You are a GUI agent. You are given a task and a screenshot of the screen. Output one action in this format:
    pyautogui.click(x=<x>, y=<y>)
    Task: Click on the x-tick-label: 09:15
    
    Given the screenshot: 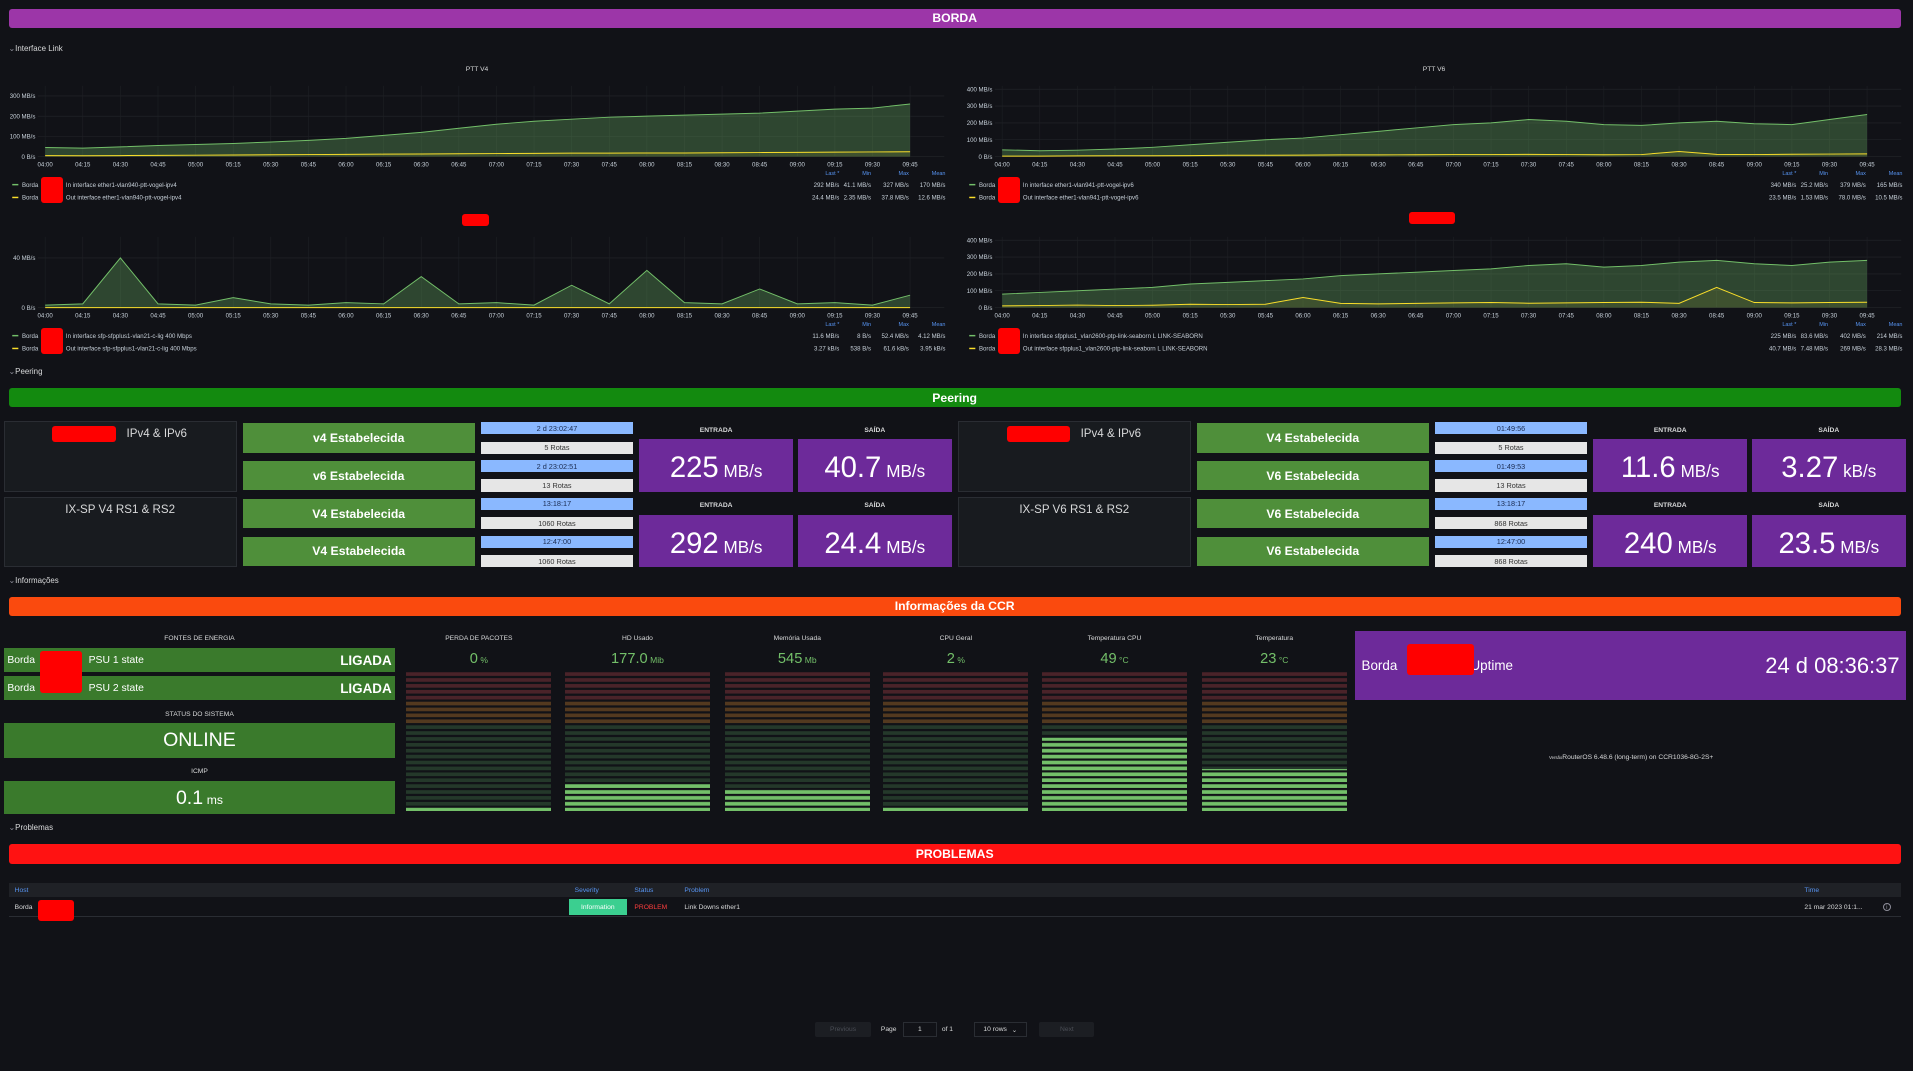 What is the action you would take?
    pyautogui.click(x=835, y=315)
    